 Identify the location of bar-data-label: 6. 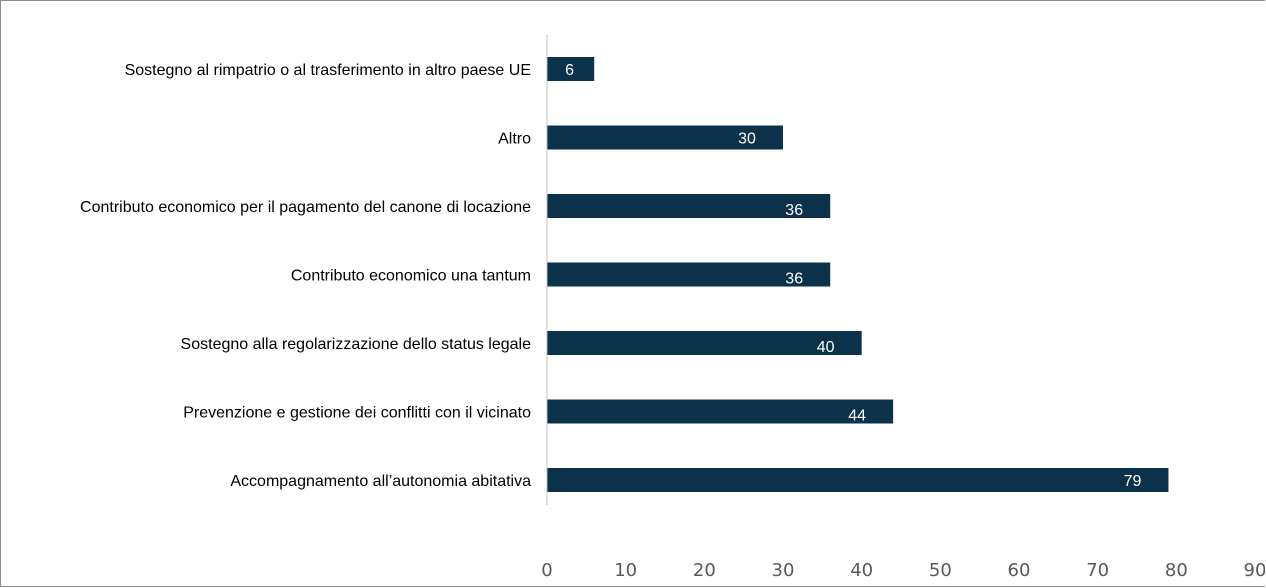
(569, 70).